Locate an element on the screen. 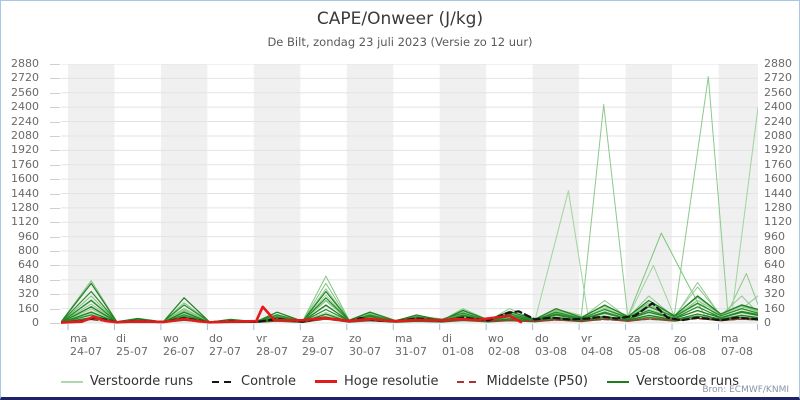 The height and width of the screenshot is (400, 800). legend-item: Hoge resolutie is located at coordinates (376, 381).